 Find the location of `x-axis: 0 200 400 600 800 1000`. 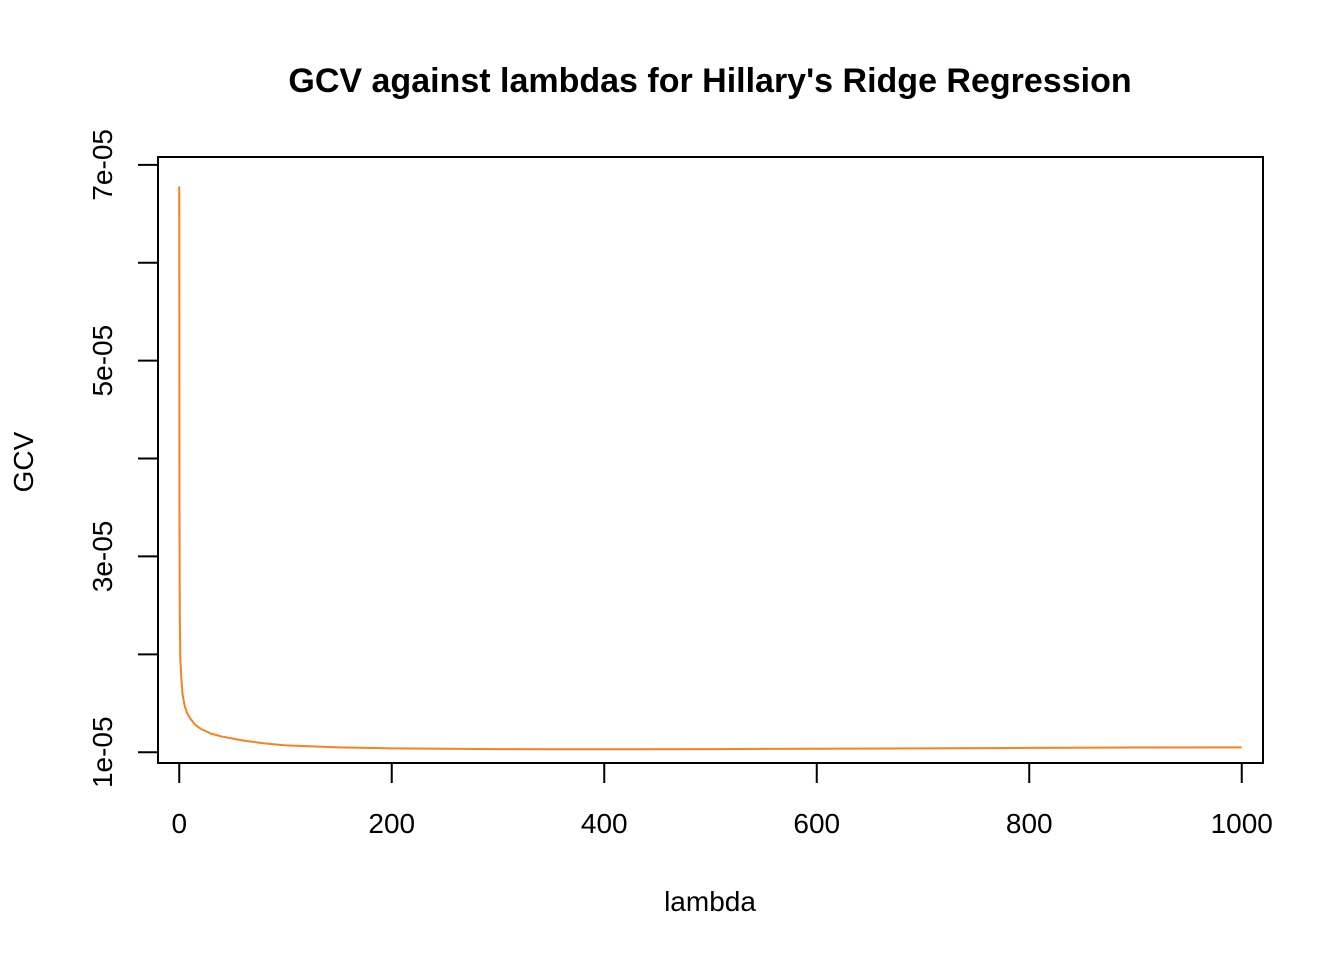

x-axis: 0 200 400 600 800 1000 is located at coordinates (722, 800).